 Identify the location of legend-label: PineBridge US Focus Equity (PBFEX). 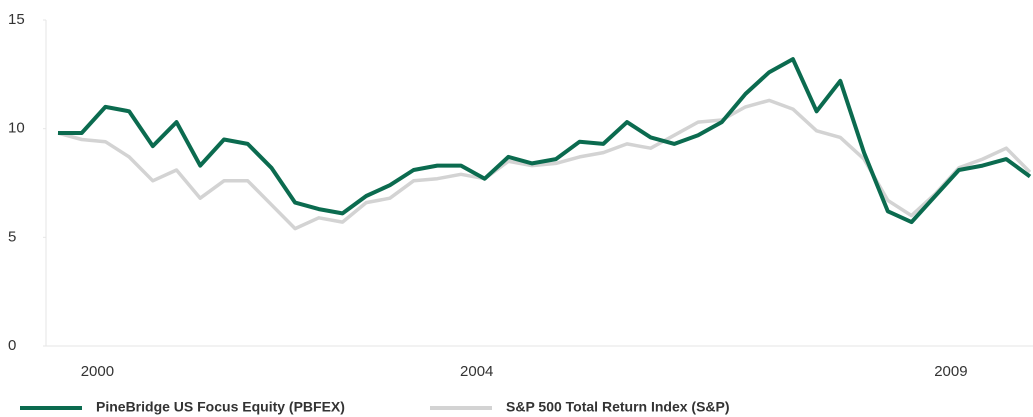
(220, 407).